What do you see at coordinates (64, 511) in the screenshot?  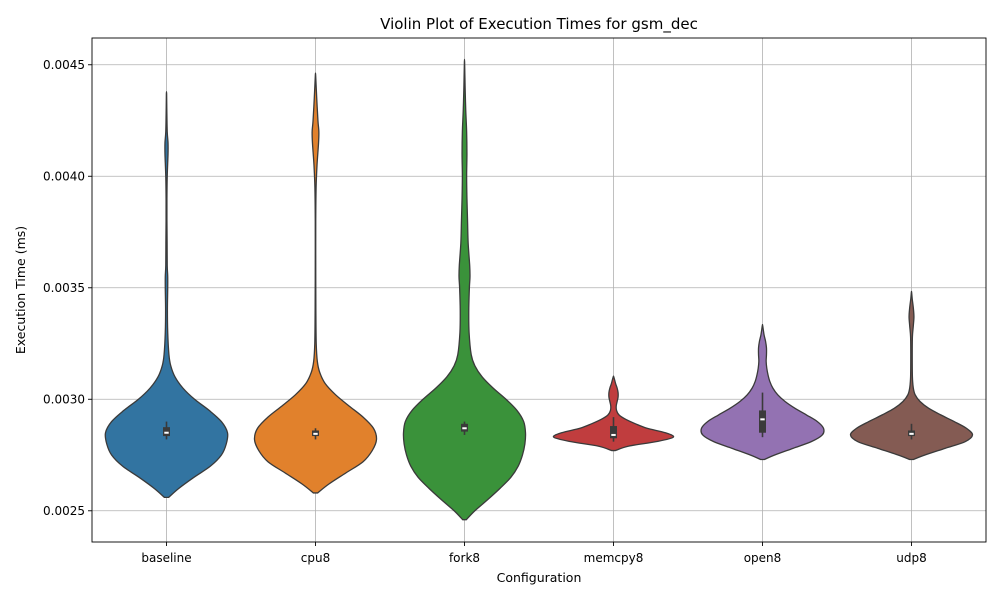 I see `y-tick-label: 0.0025` at bounding box center [64, 511].